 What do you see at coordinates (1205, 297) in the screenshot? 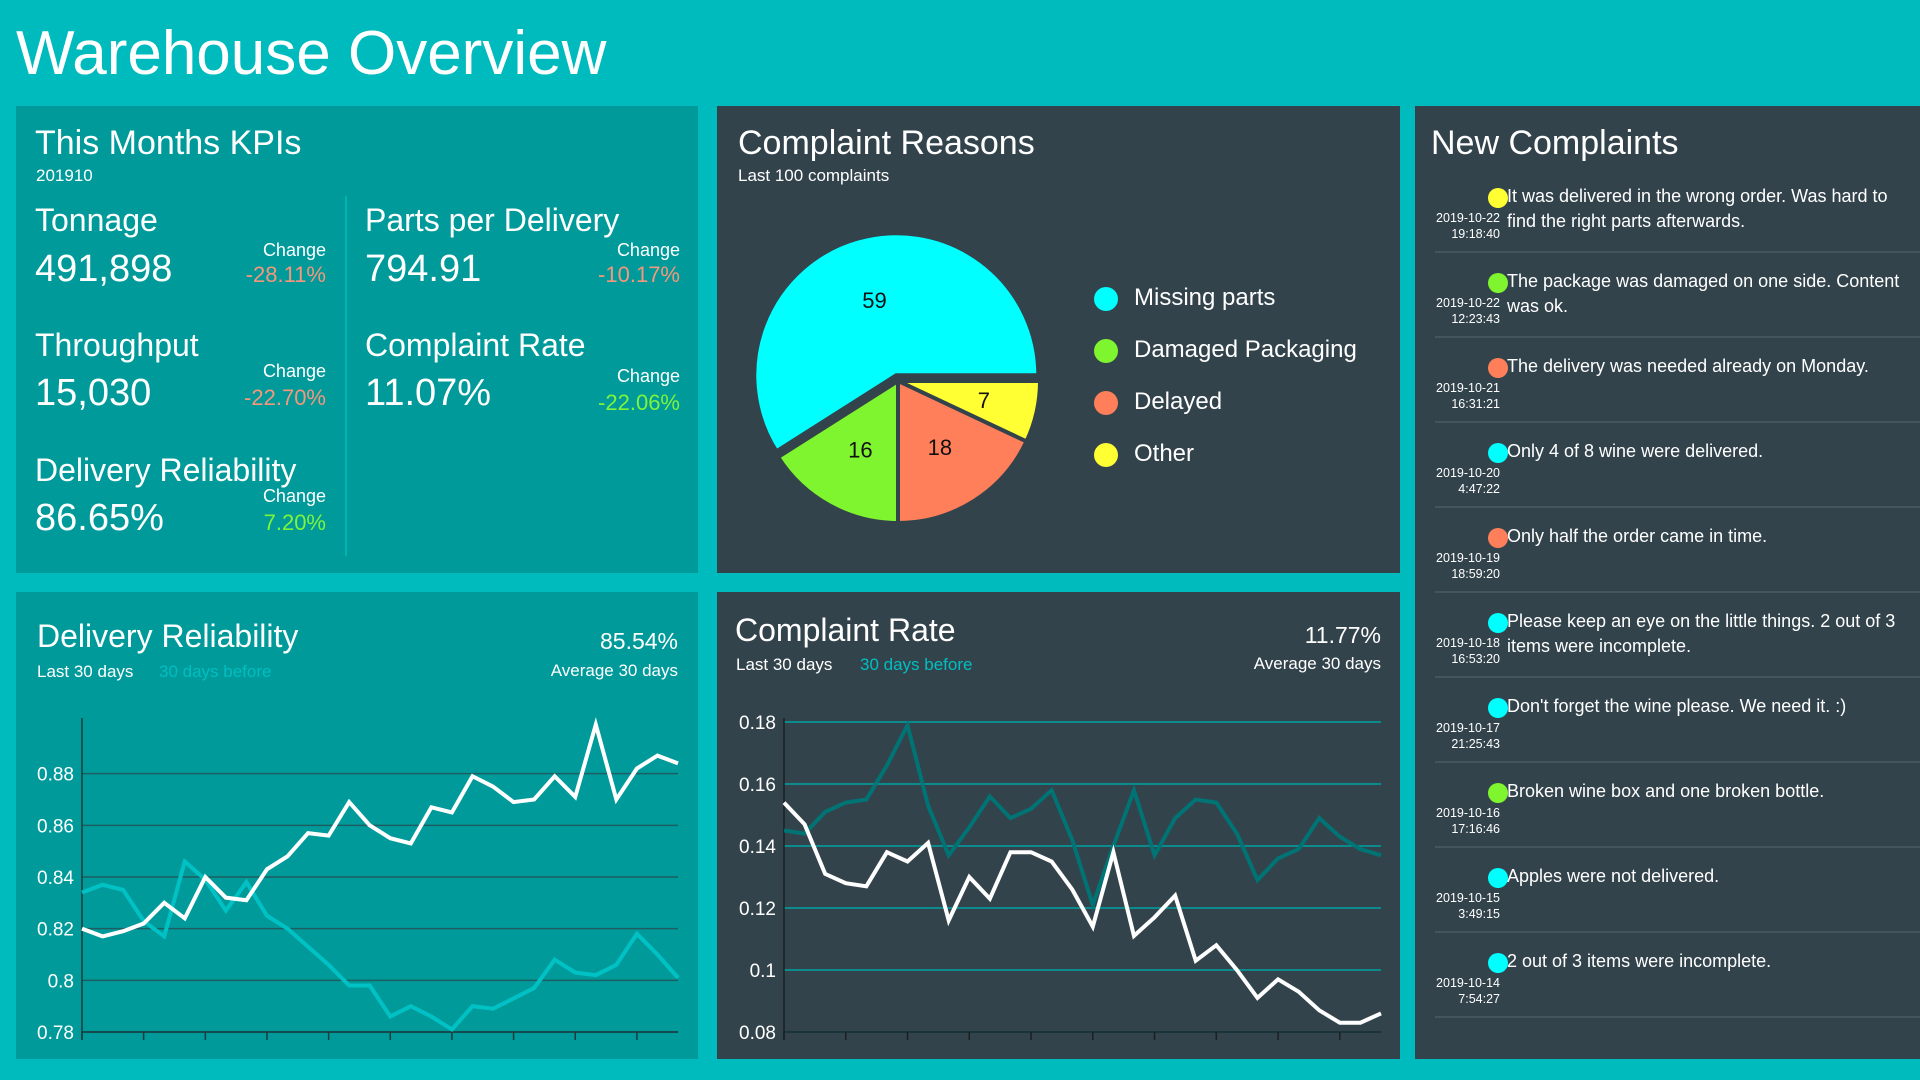
I see `legend-label: Missing parts` at bounding box center [1205, 297].